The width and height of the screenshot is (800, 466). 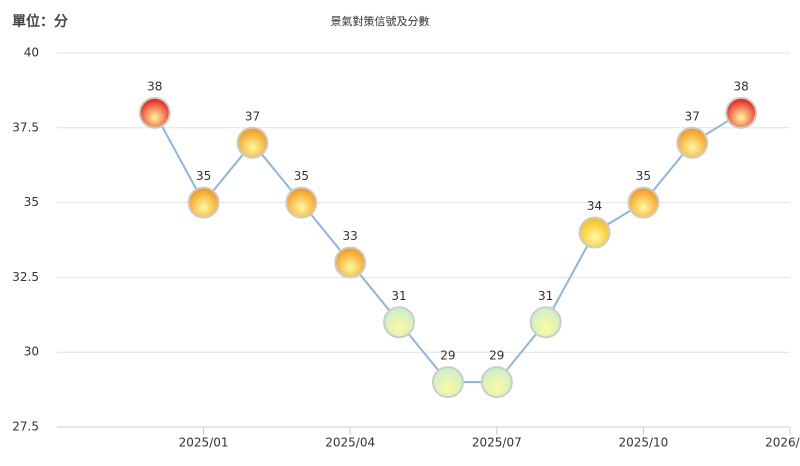 What do you see at coordinates (25, 277) in the screenshot?
I see `y-tick-label: 32.5` at bounding box center [25, 277].